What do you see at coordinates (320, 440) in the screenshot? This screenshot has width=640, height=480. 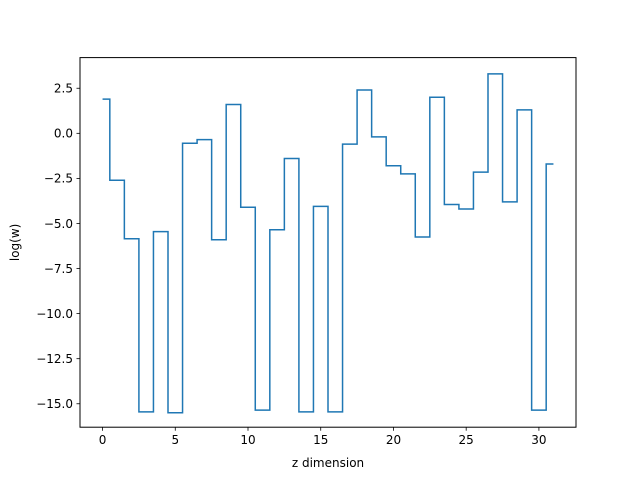 I see `x-tick-label: 15` at bounding box center [320, 440].